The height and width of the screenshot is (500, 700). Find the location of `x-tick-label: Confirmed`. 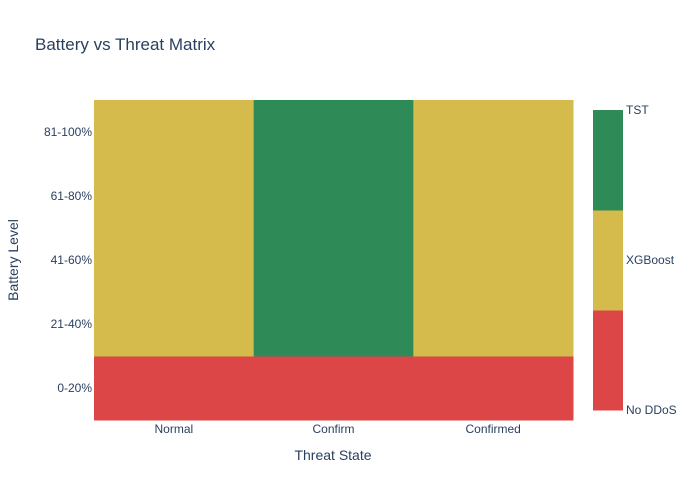

x-tick-label: Confirmed is located at coordinates (492, 429).